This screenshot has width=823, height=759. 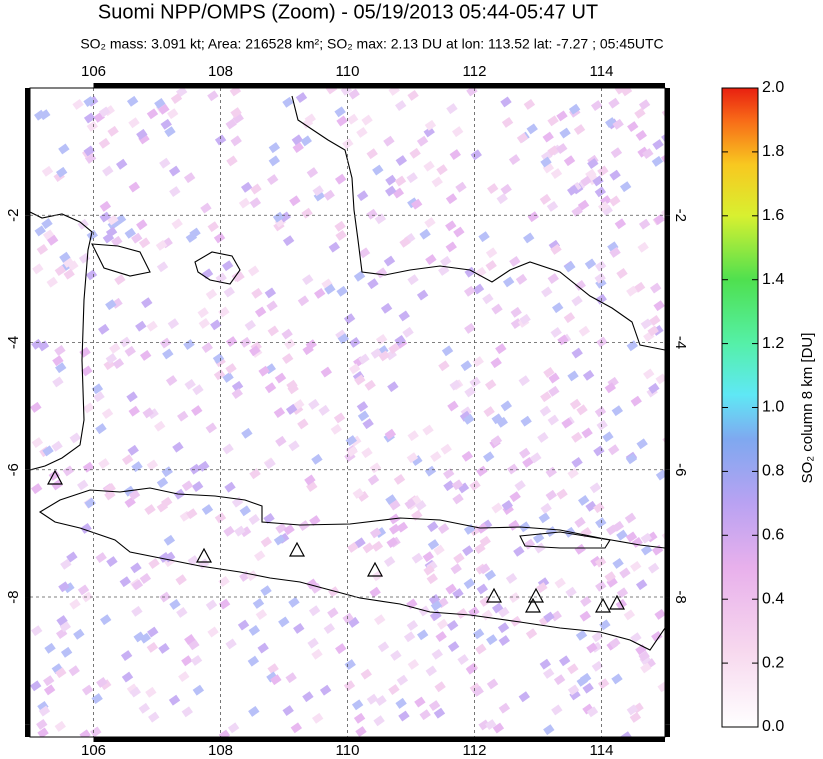 What do you see at coordinates (807, 408) in the screenshot?
I see `colorbar-label: SO₂ column 8 km [DU]` at bounding box center [807, 408].